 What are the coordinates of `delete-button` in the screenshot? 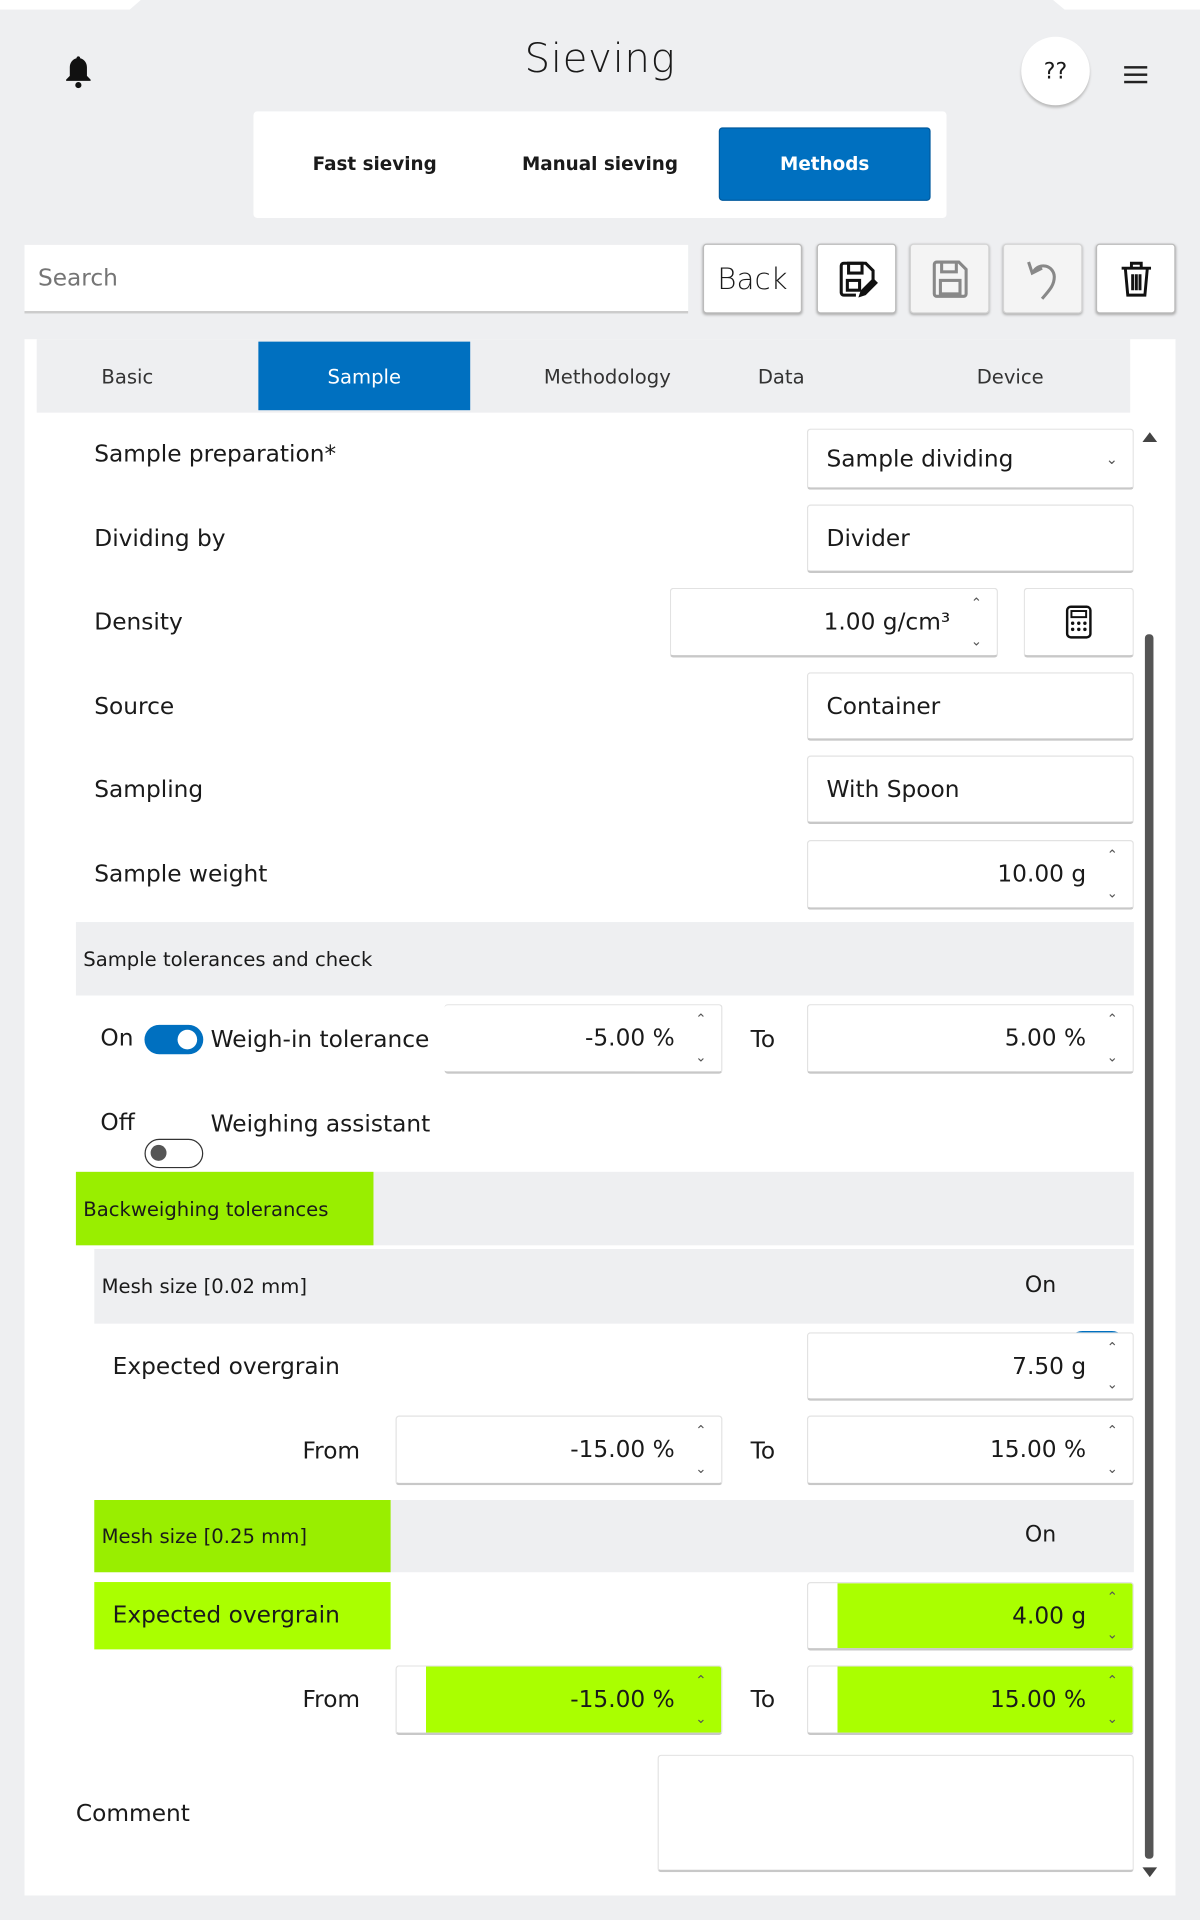 It's located at (1135, 278).